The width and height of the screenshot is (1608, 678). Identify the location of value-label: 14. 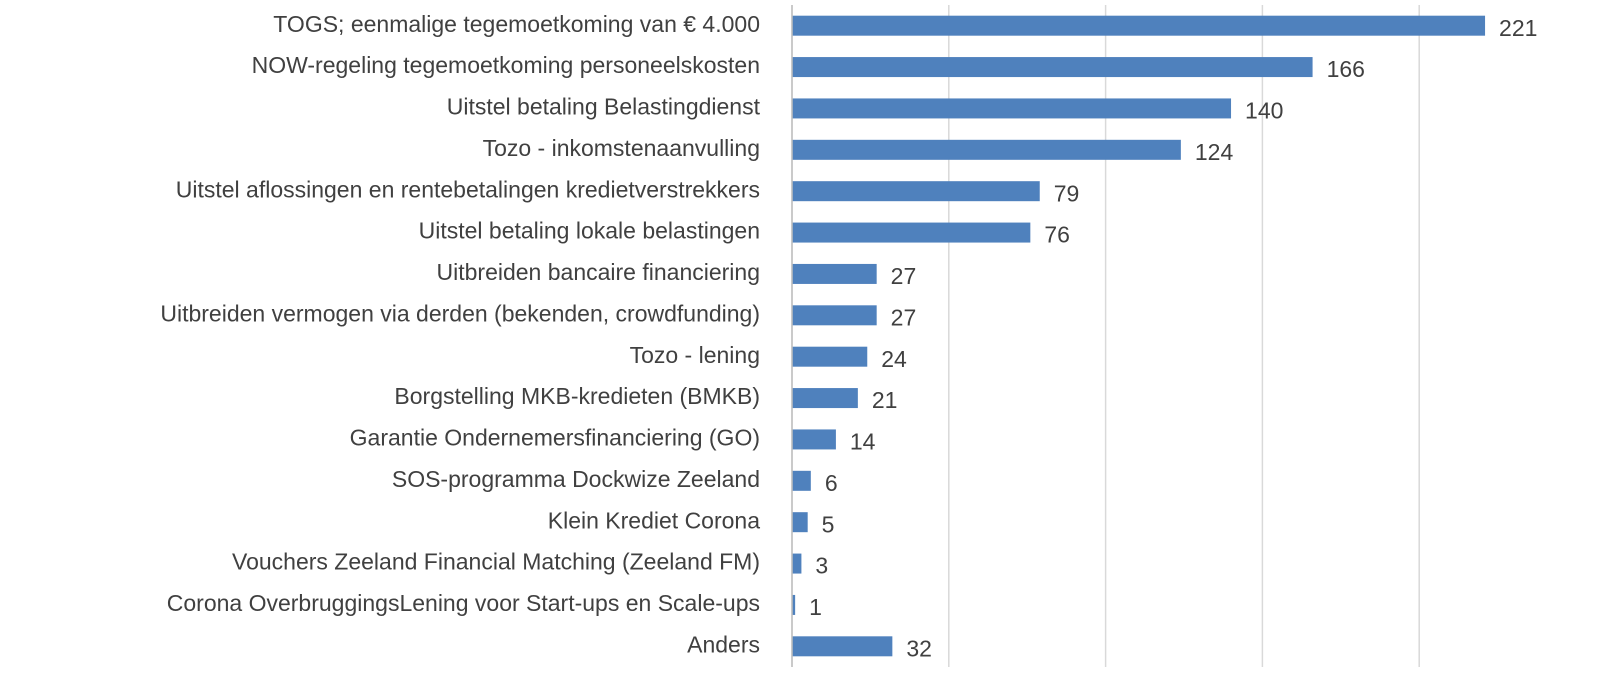
(863, 442).